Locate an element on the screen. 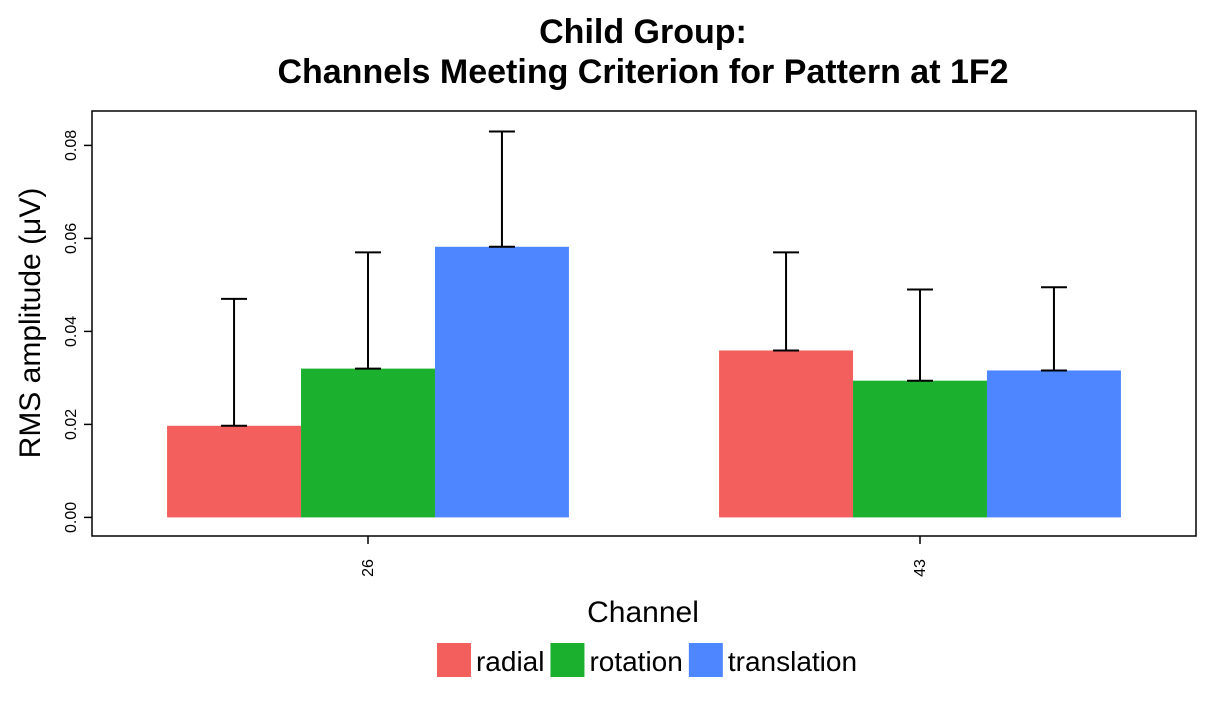 This screenshot has height=720, width=1224. y-tick-label: 0.06 is located at coordinates (71, 238).